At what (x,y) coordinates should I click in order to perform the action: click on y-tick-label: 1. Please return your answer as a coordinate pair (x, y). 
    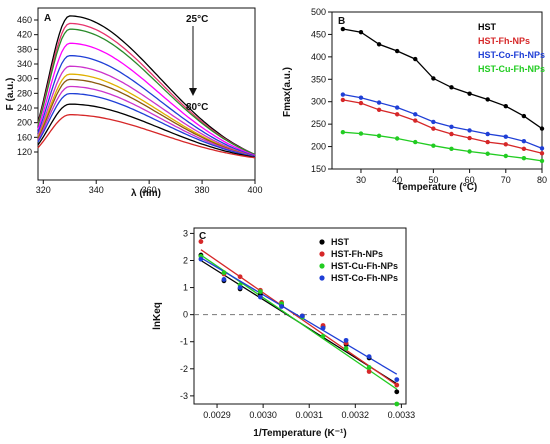
    Looking at the image, I should click on (185, 288).